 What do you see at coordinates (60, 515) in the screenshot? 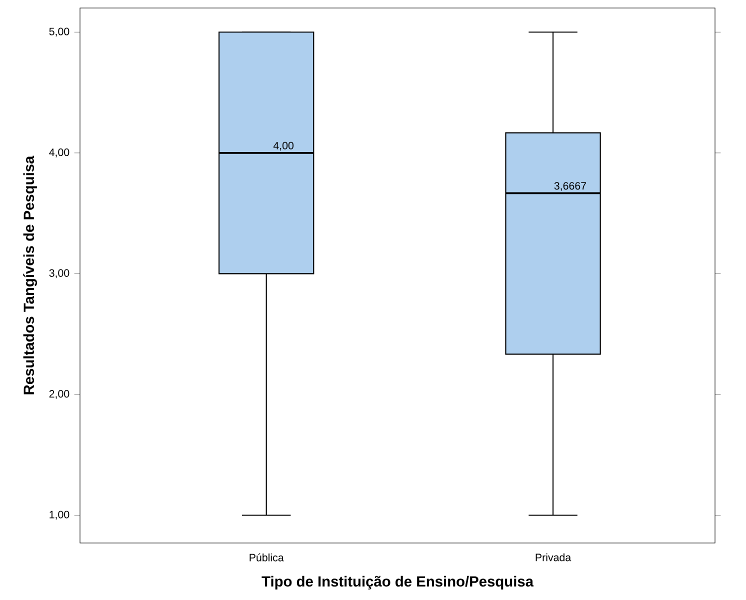
I see `y-tick-label: 1,00` at bounding box center [60, 515].